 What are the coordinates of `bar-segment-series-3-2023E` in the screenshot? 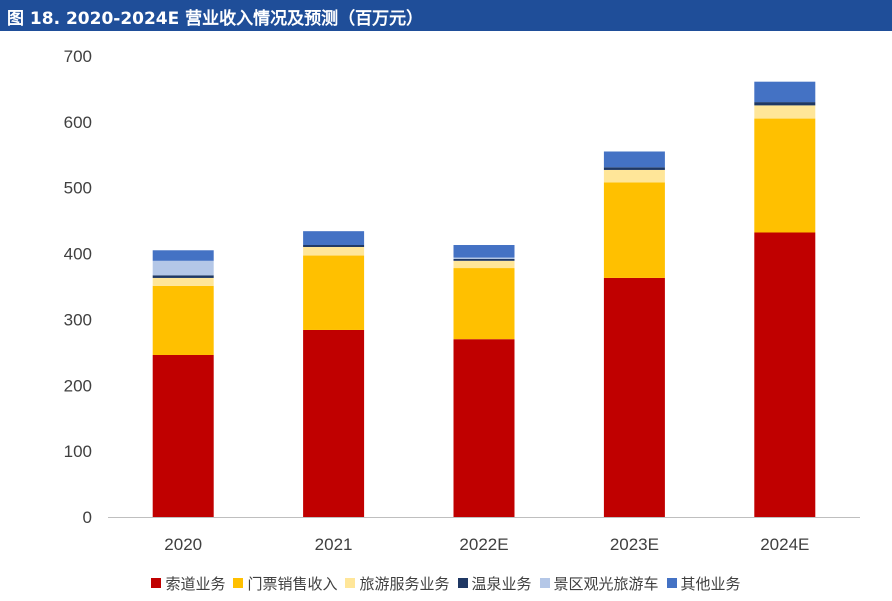 It's located at (634, 168).